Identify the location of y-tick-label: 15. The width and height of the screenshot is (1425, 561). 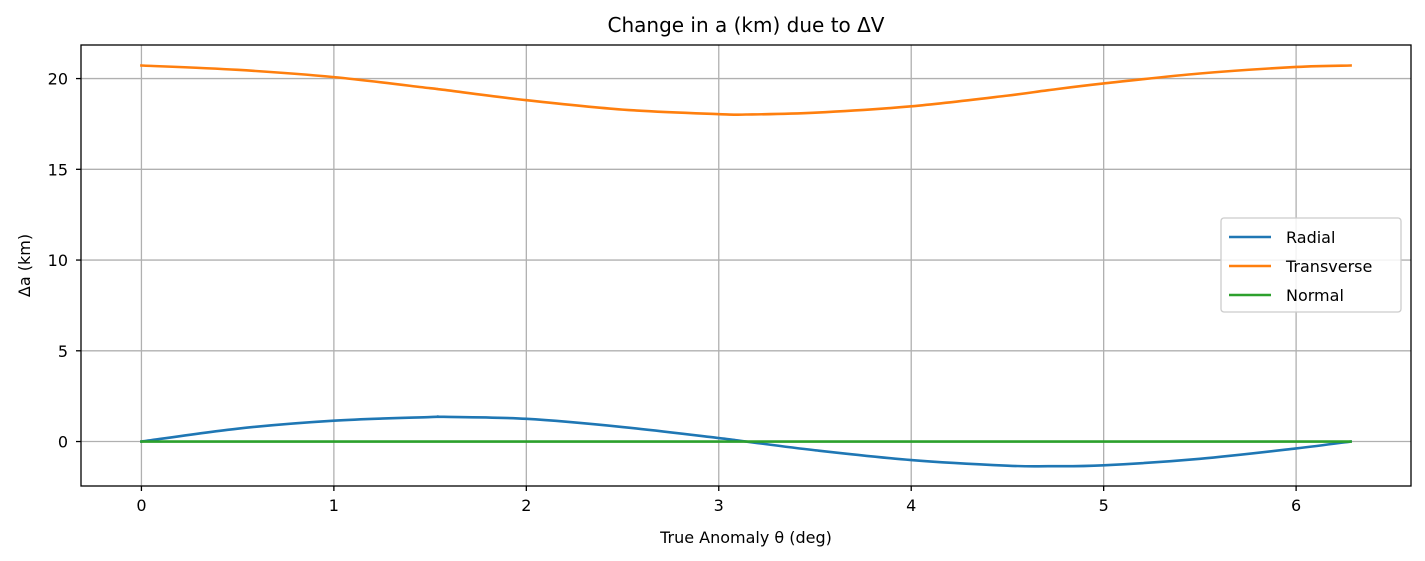
(58, 169).